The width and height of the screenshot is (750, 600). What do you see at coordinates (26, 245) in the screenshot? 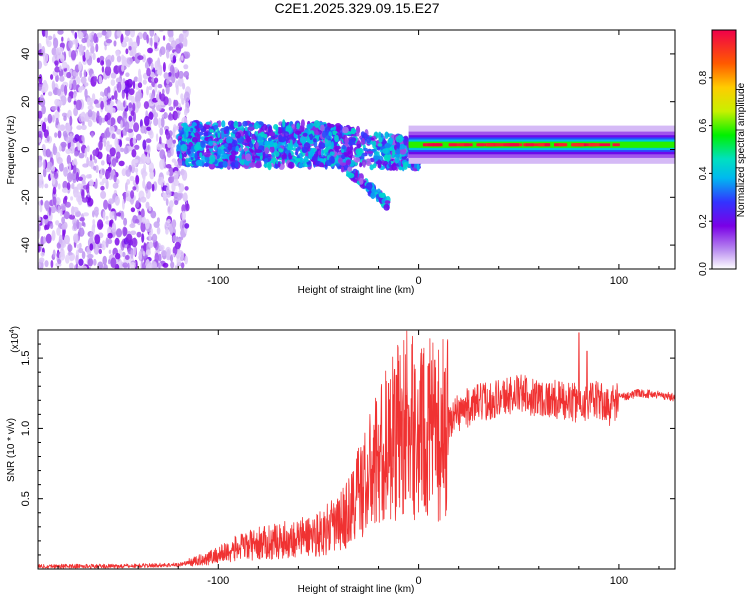
I see `spectrogram-y-tick-label: -40` at bounding box center [26, 245].